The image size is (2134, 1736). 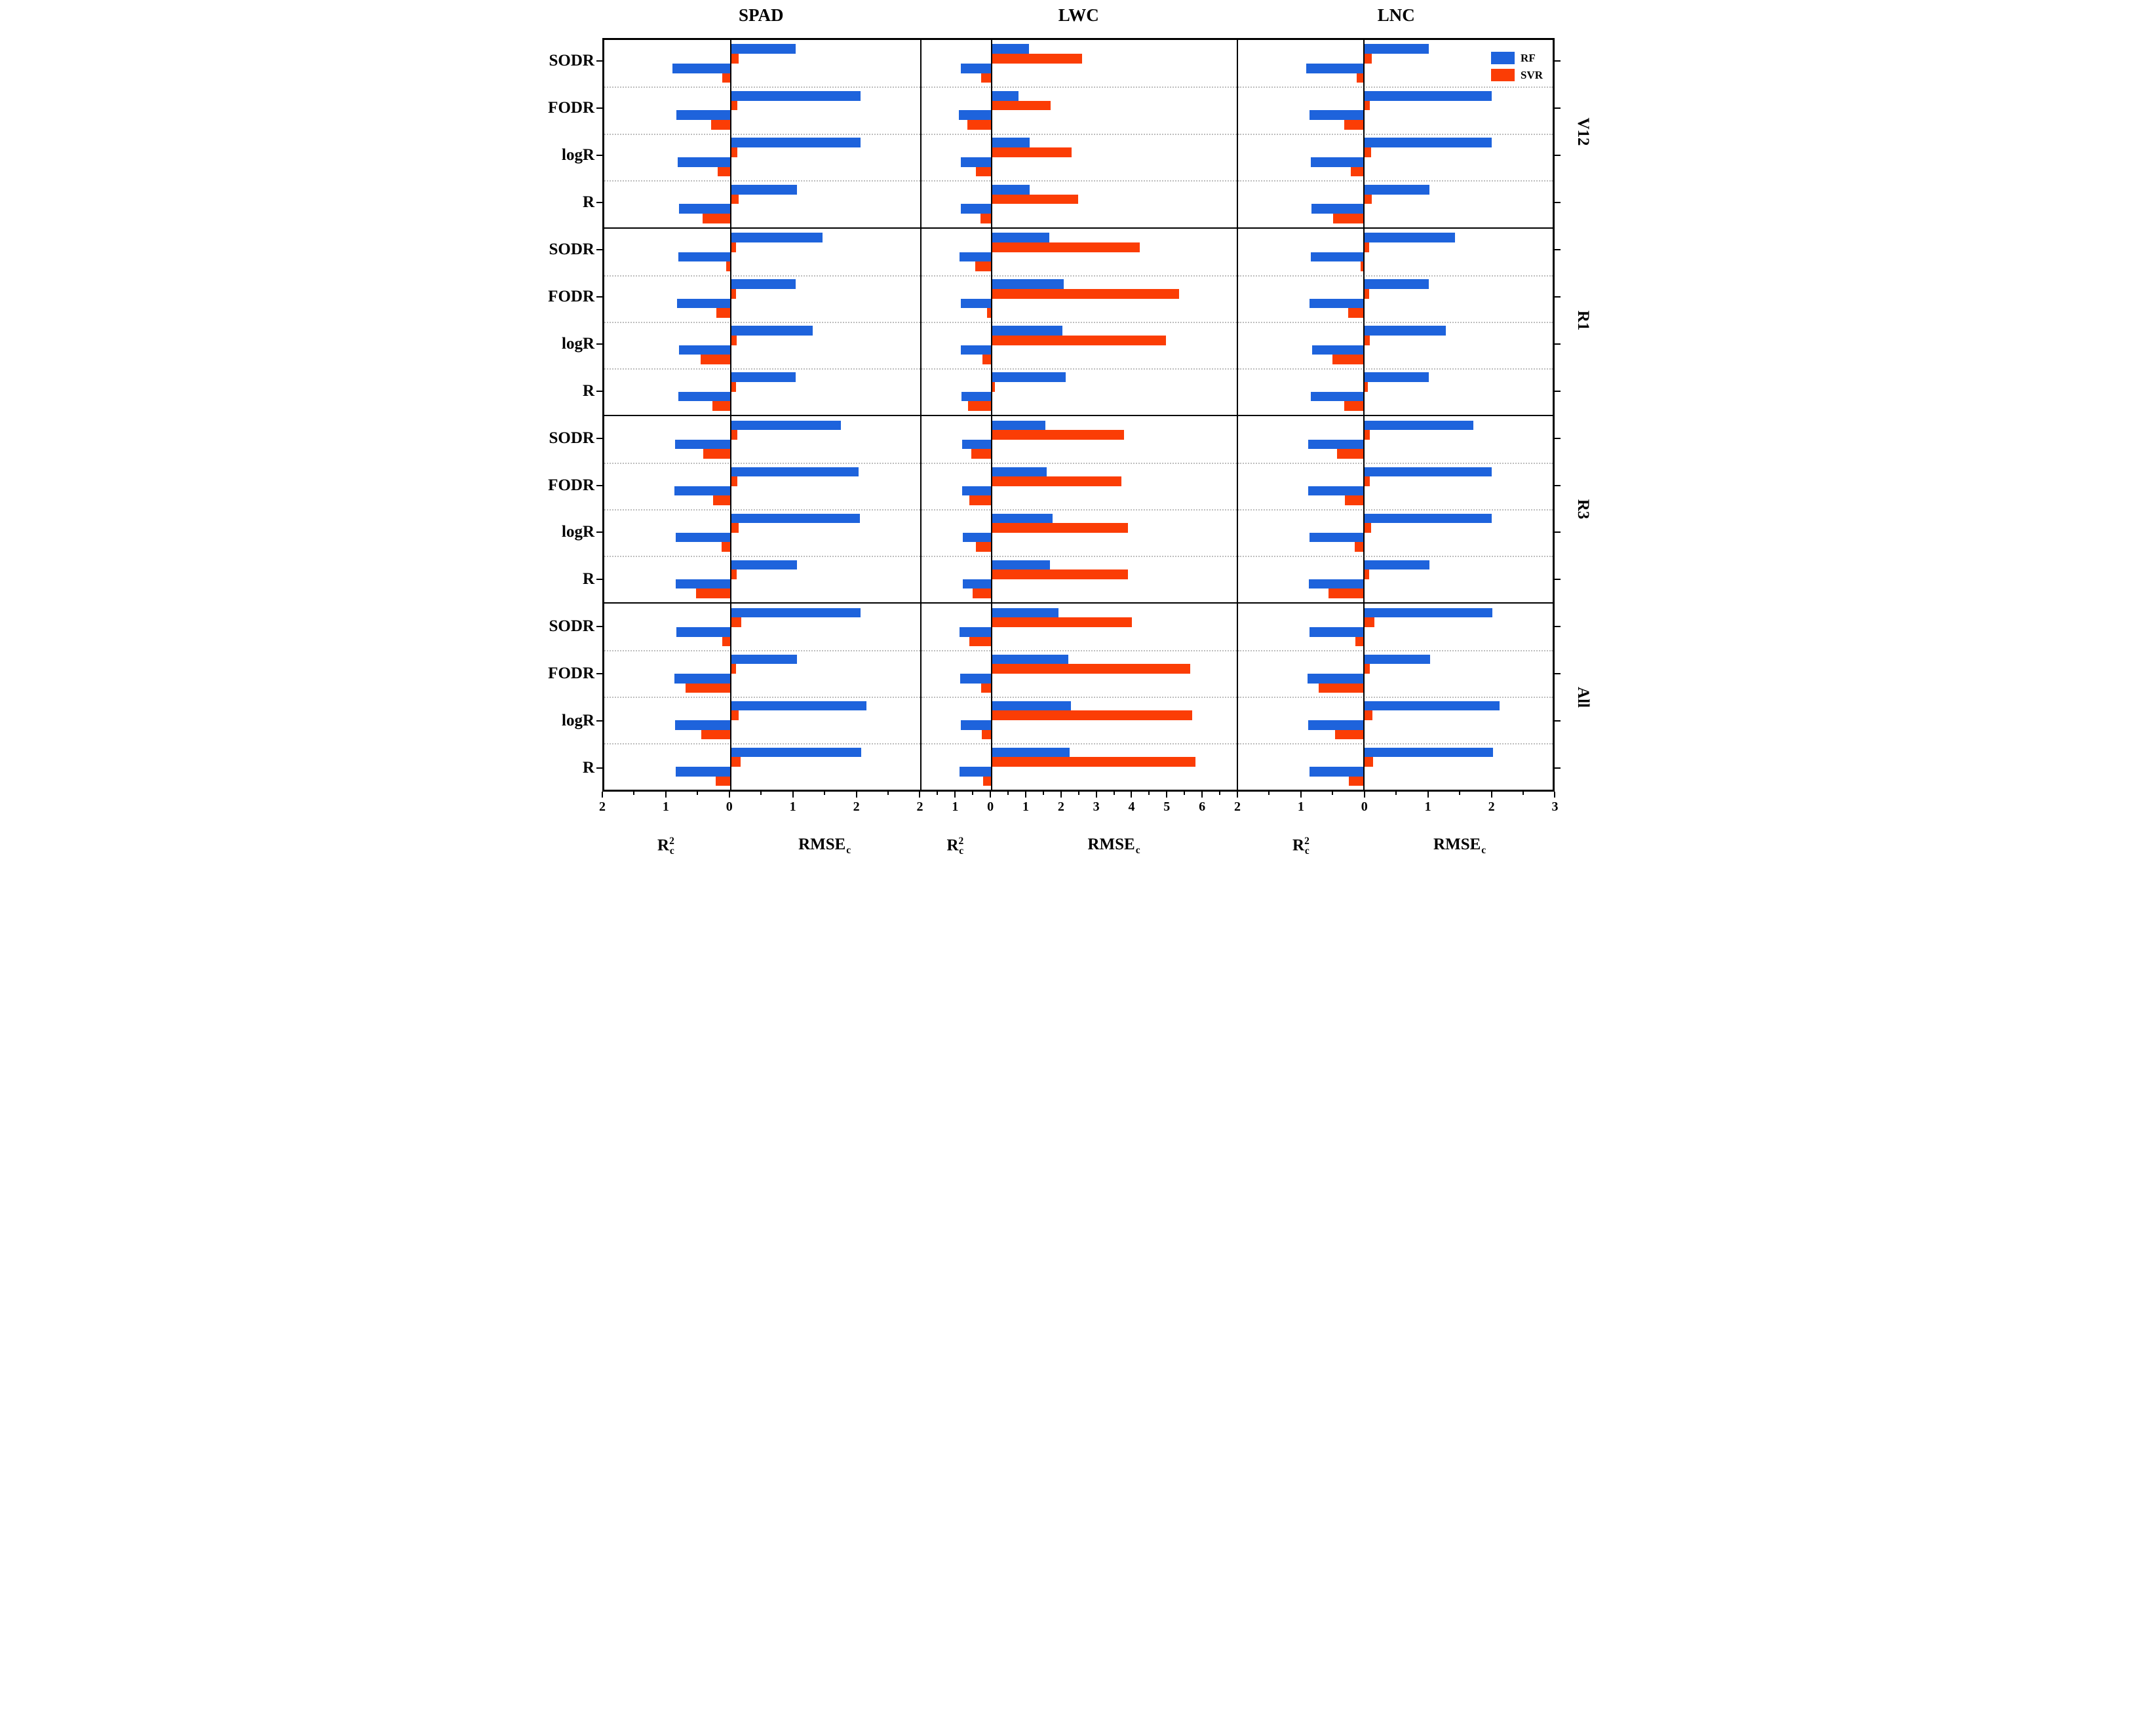 What do you see at coordinates (954, 846) in the screenshot?
I see `axis-title-r2c: R2c` at bounding box center [954, 846].